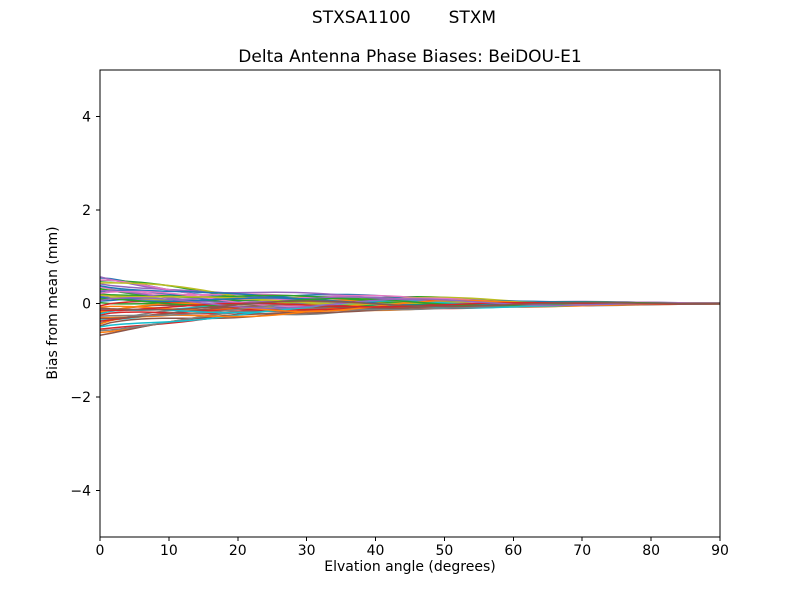 The width and height of the screenshot is (800, 600). What do you see at coordinates (169, 551) in the screenshot?
I see `x-tick-label: 10` at bounding box center [169, 551].